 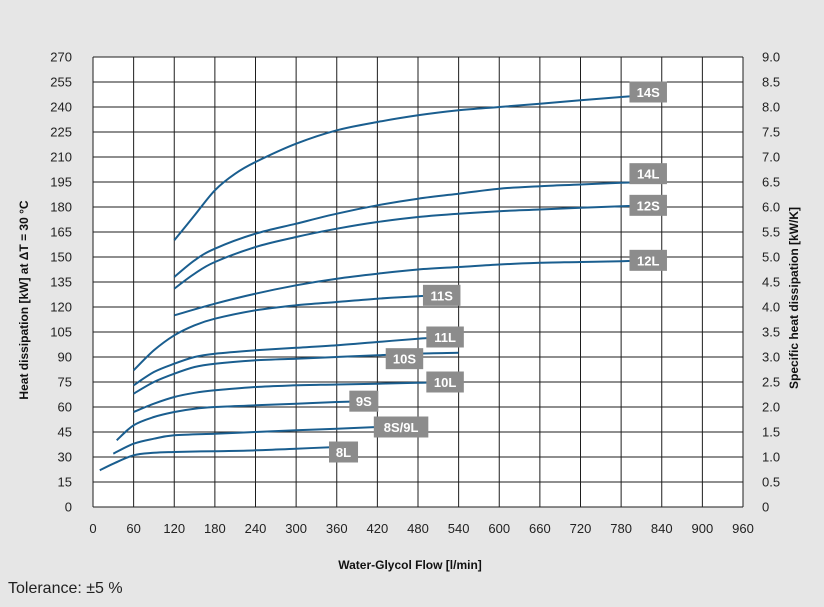 What do you see at coordinates (61, 232) in the screenshot?
I see `y-tick-label: 165` at bounding box center [61, 232].